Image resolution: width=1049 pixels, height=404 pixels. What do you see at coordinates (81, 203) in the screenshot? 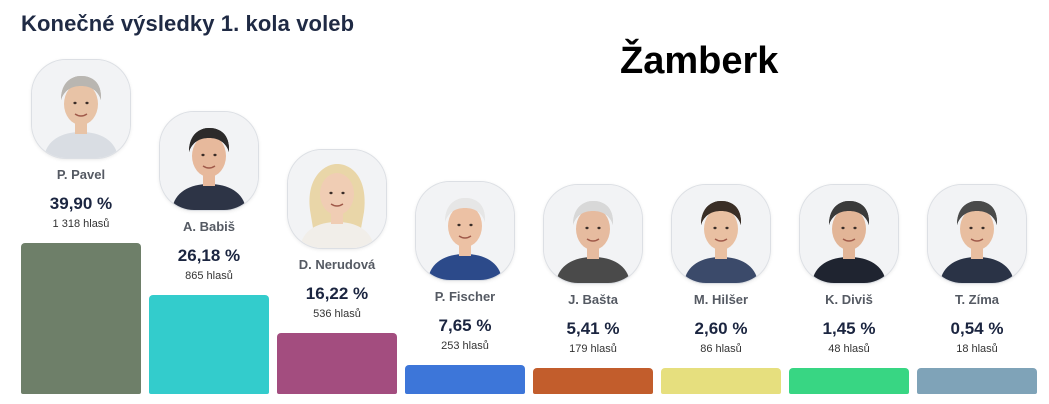
I see `percent-label: 39,90 %` at bounding box center [81, 203].